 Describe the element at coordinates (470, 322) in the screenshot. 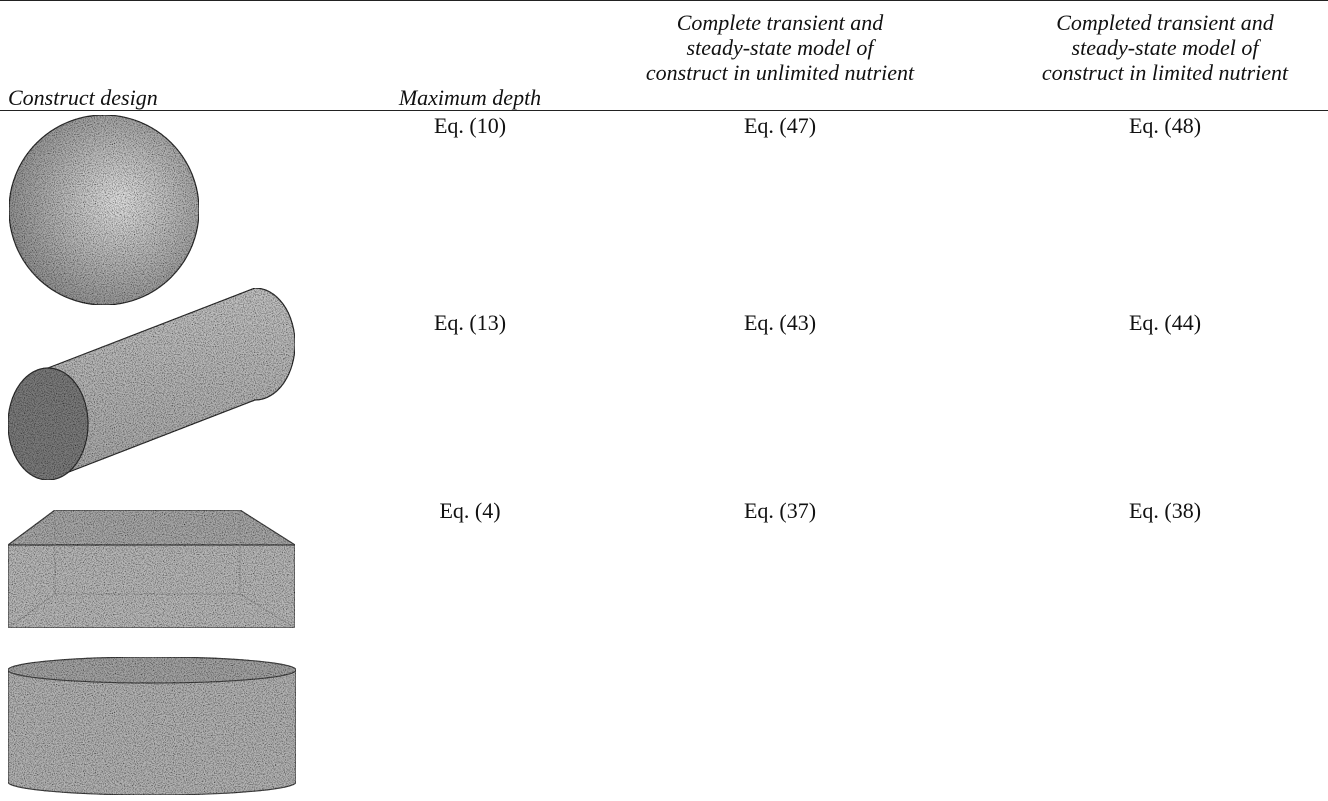

I see `cell: Eq. (13)` at that location.